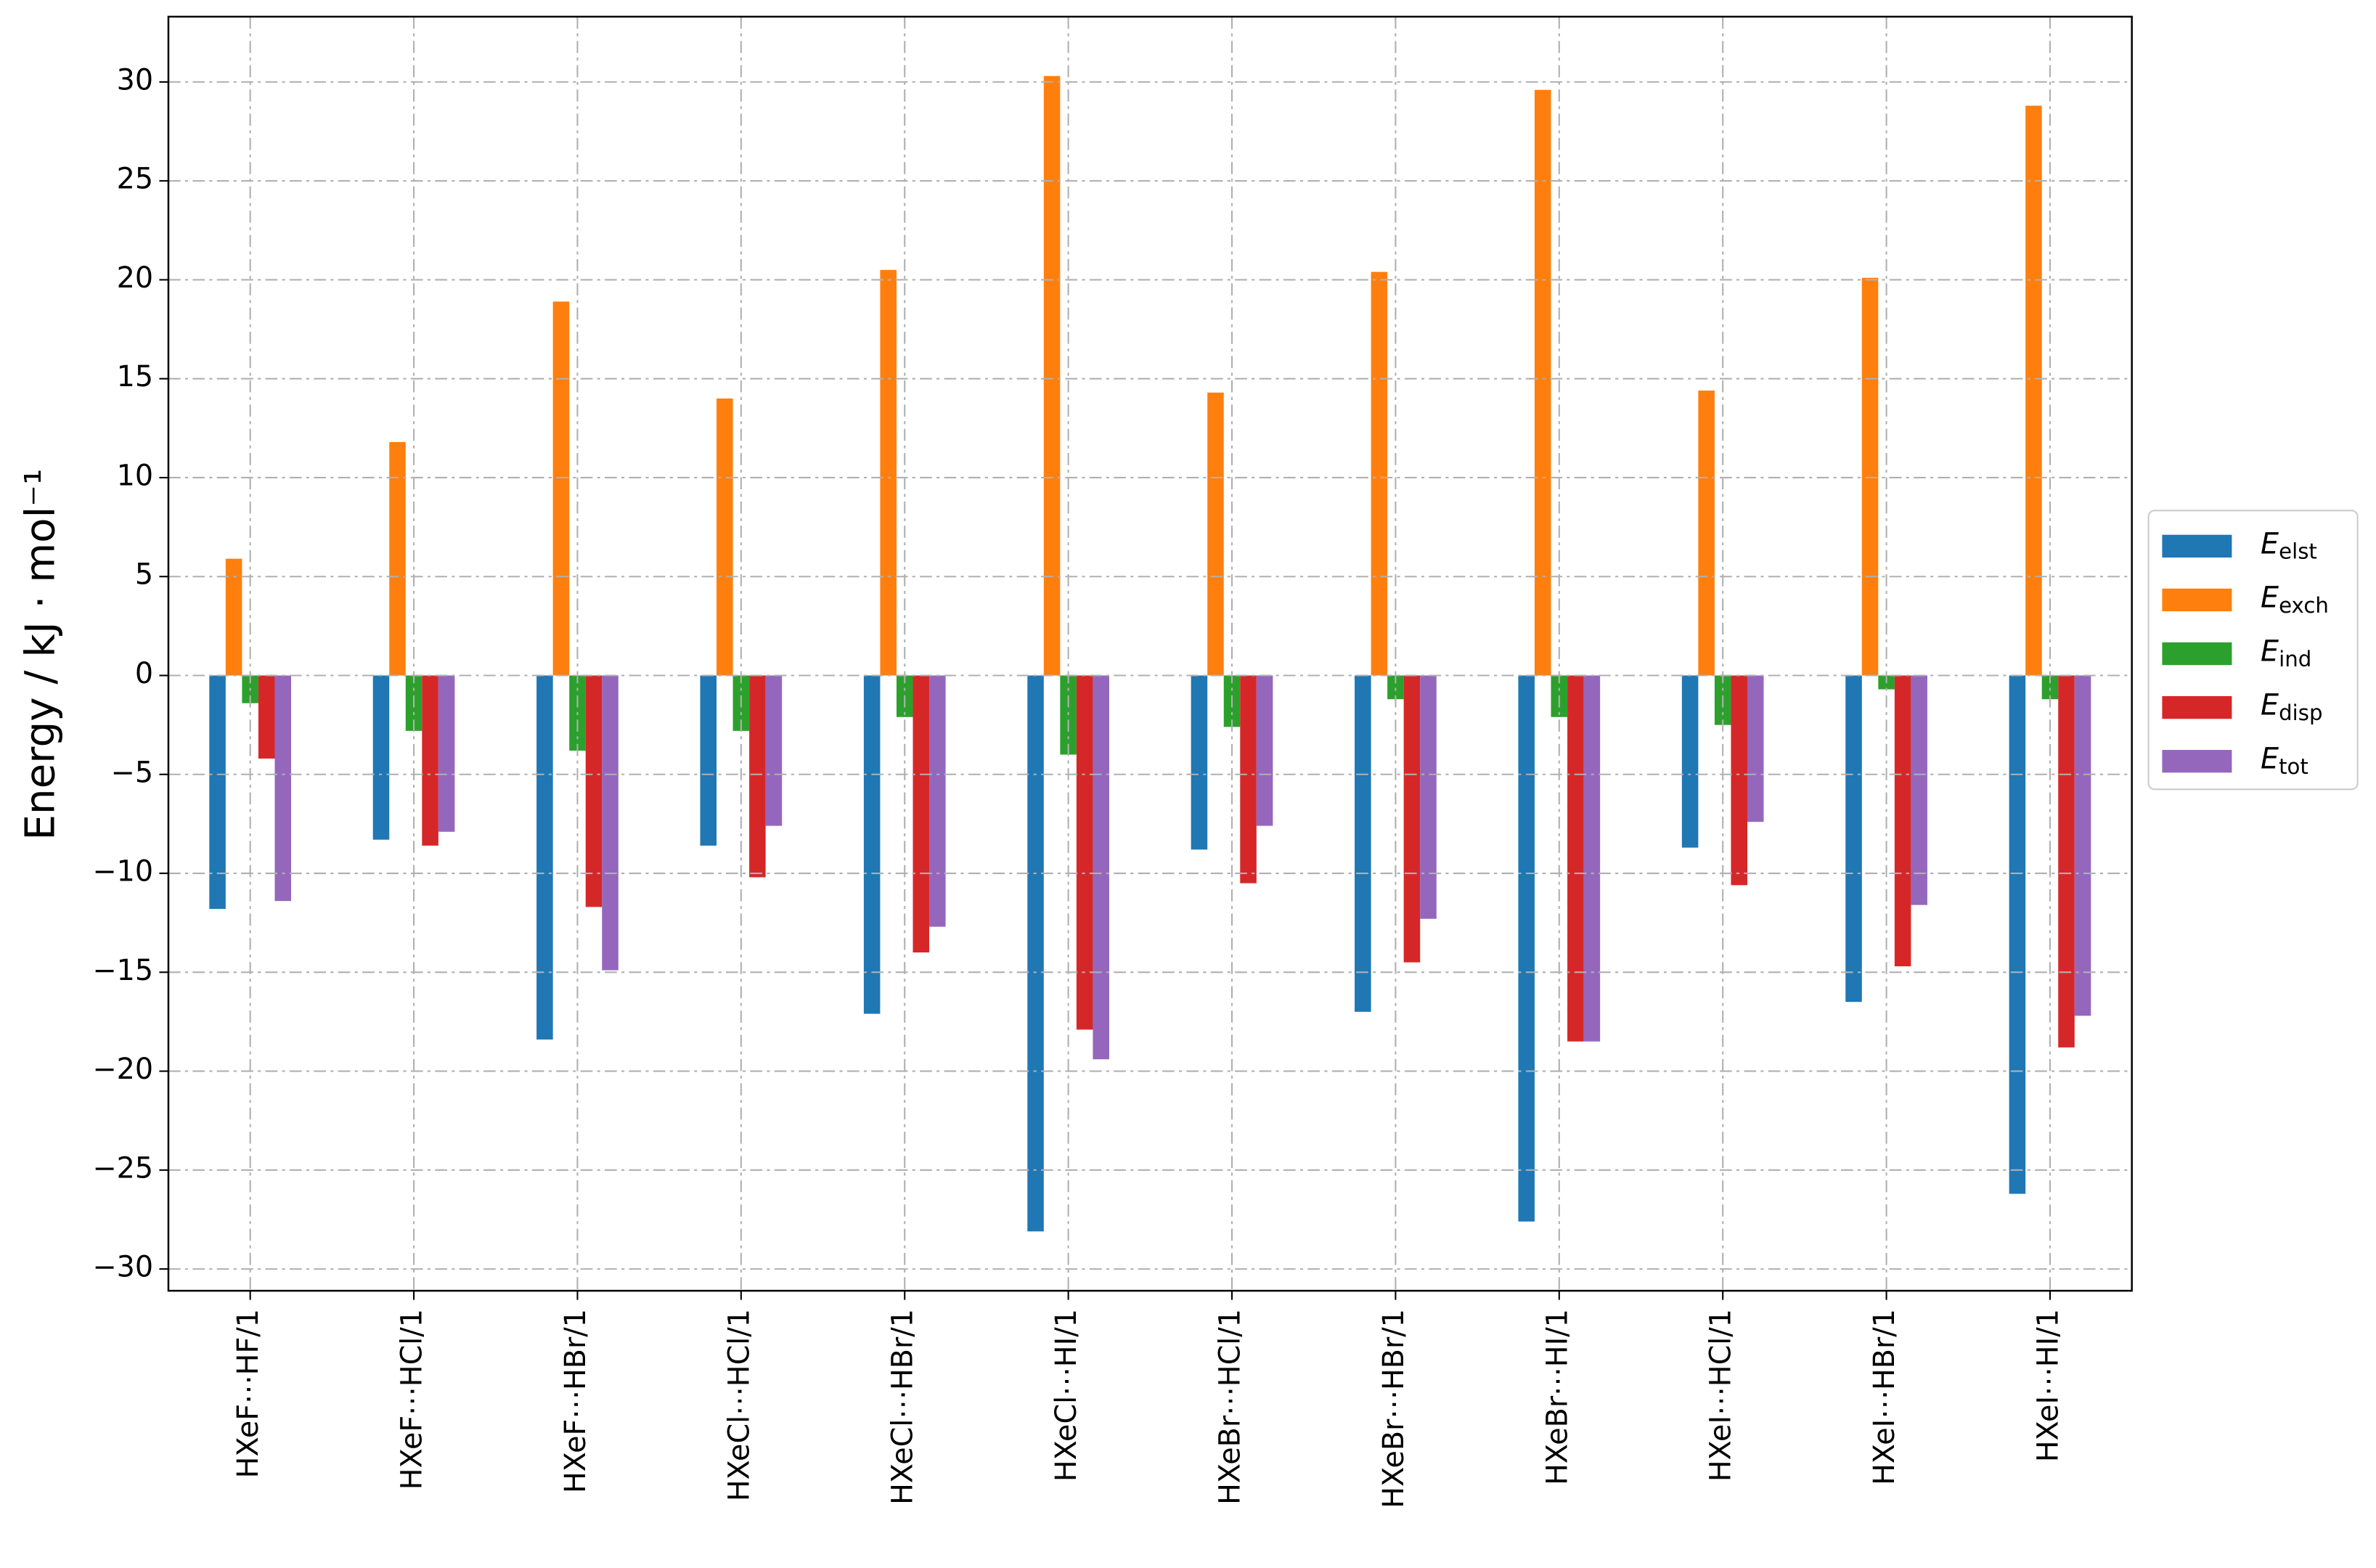 This screenshot has height=1568, width=2376. What do you see at coordinates (1394, 1409) in the screenshot?
I see `x-tick-label: HXeBr⋯HBr/1` at bounding box center [1394, 1409].